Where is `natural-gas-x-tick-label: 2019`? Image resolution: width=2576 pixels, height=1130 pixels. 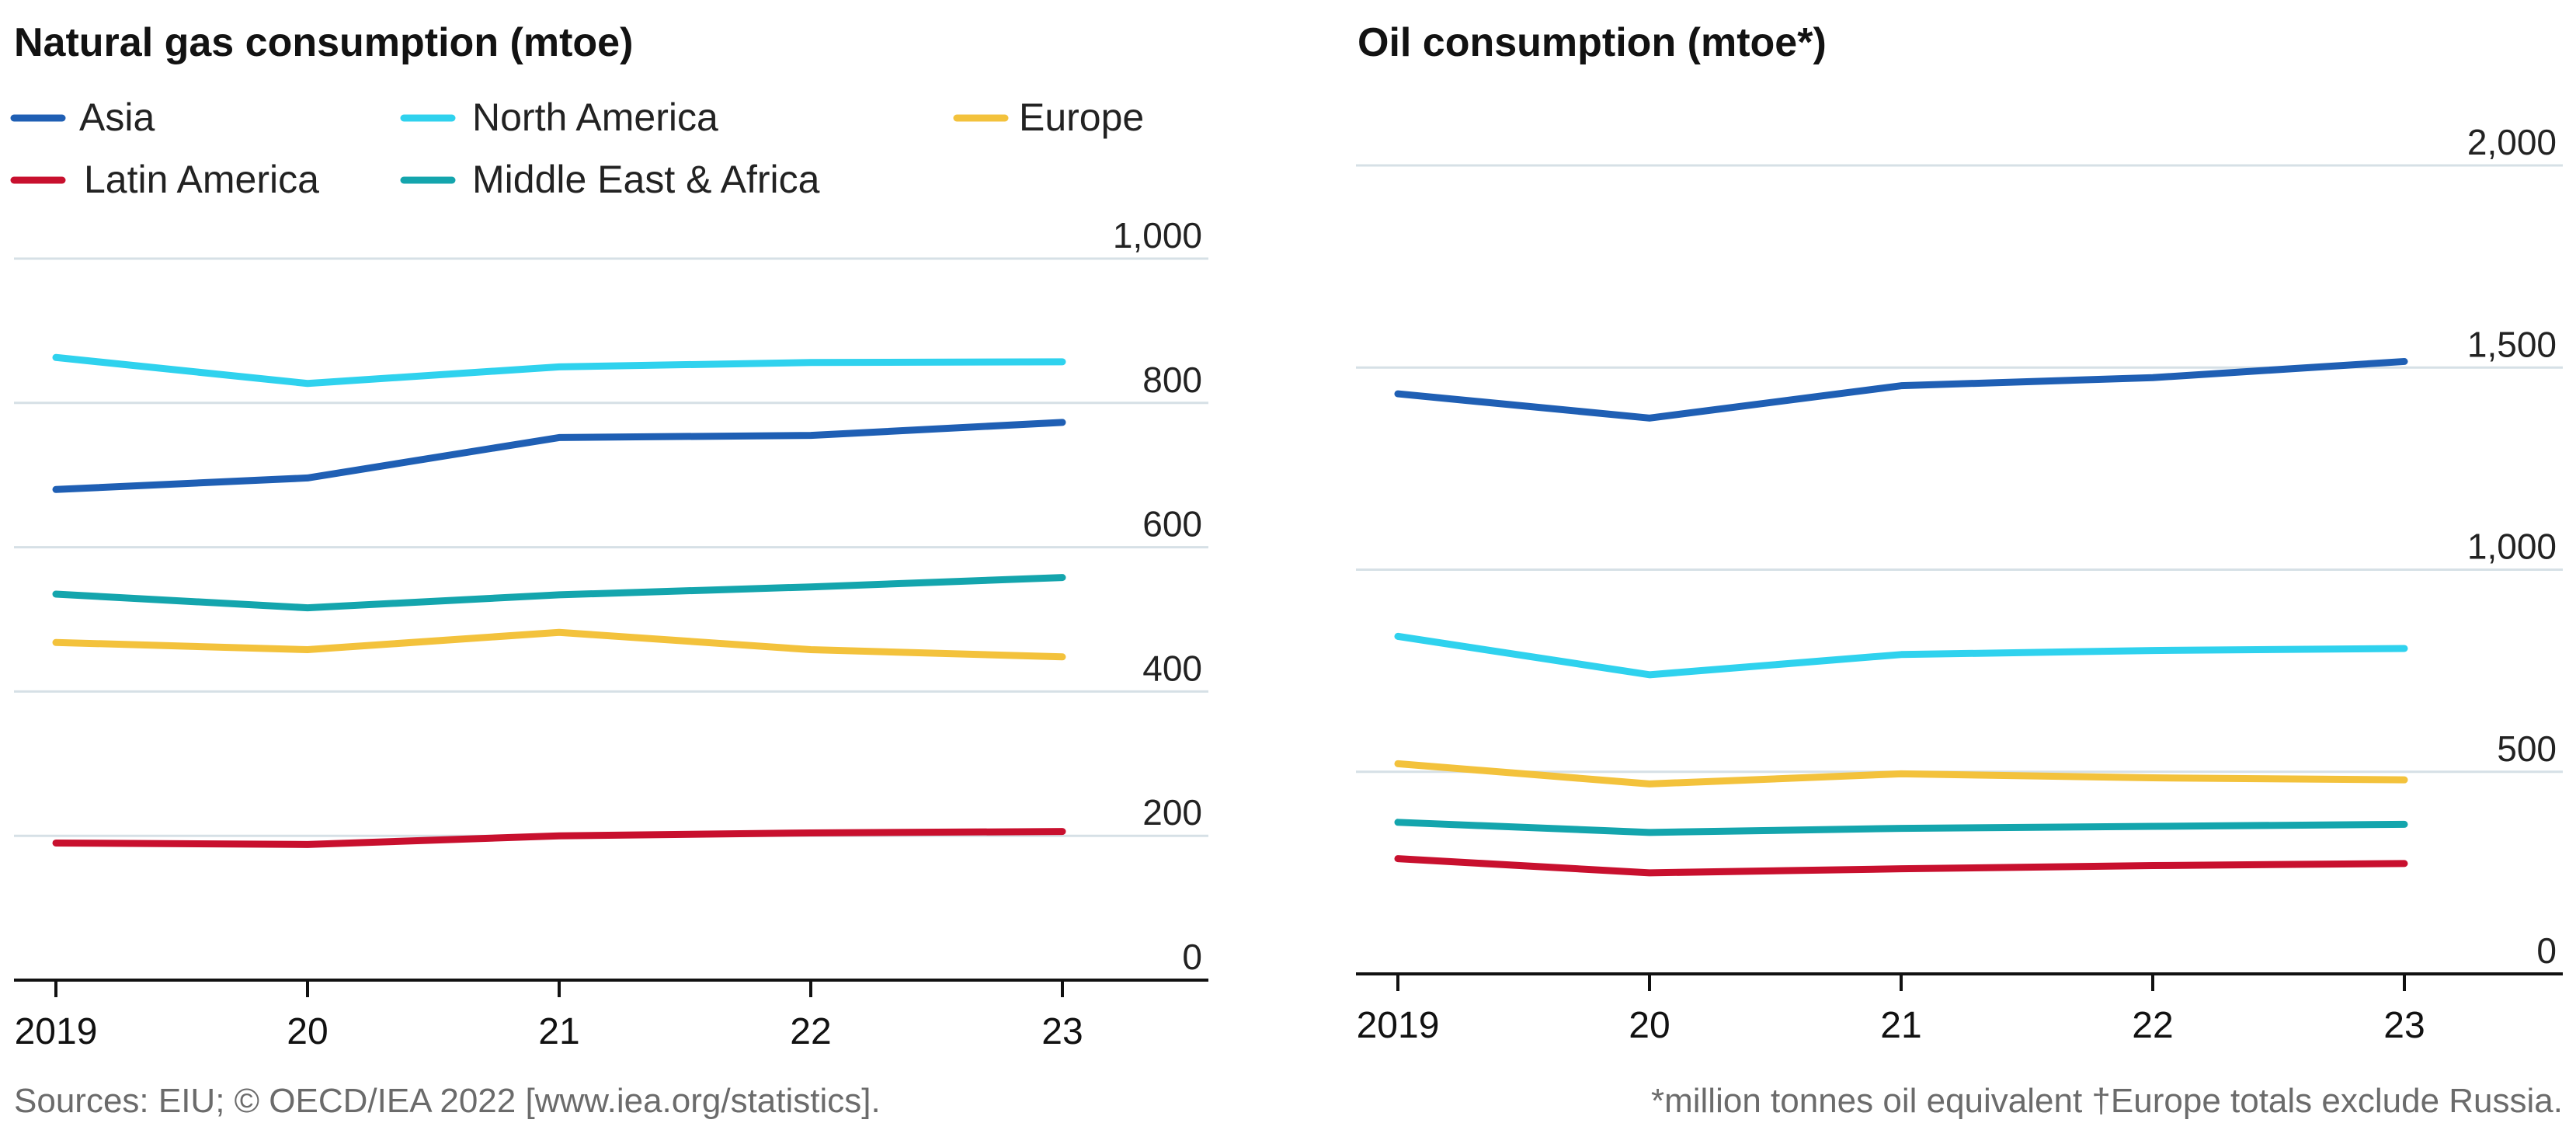 natural-gas-x-tick-label: 2019 is located at coordinates (56, 1031).